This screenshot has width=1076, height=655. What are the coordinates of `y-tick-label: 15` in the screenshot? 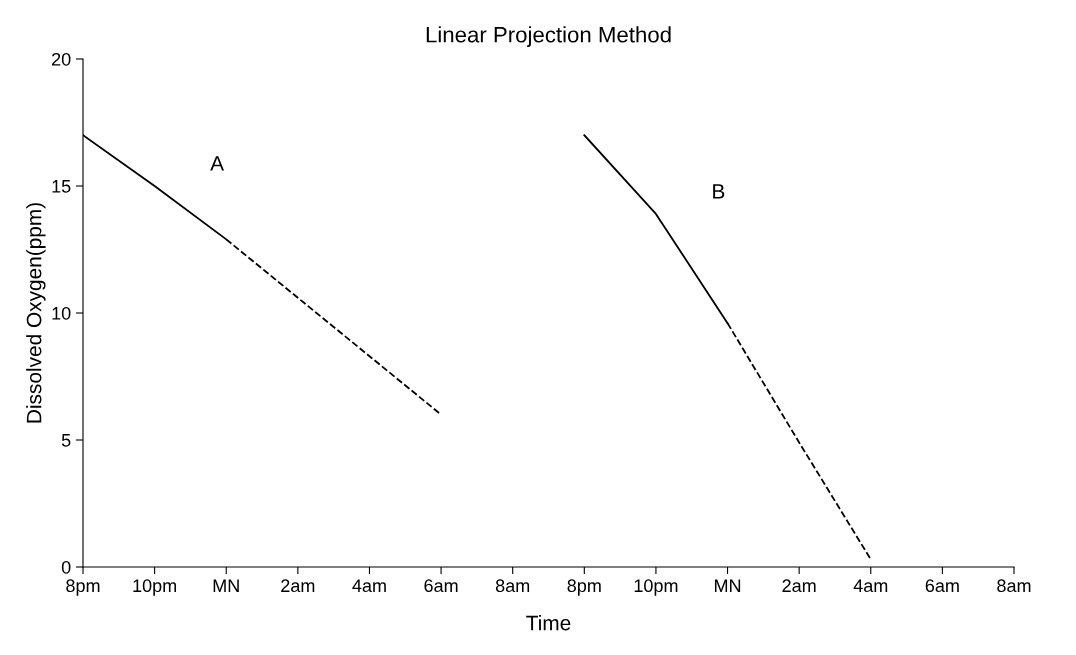 It's located at (61, 186).